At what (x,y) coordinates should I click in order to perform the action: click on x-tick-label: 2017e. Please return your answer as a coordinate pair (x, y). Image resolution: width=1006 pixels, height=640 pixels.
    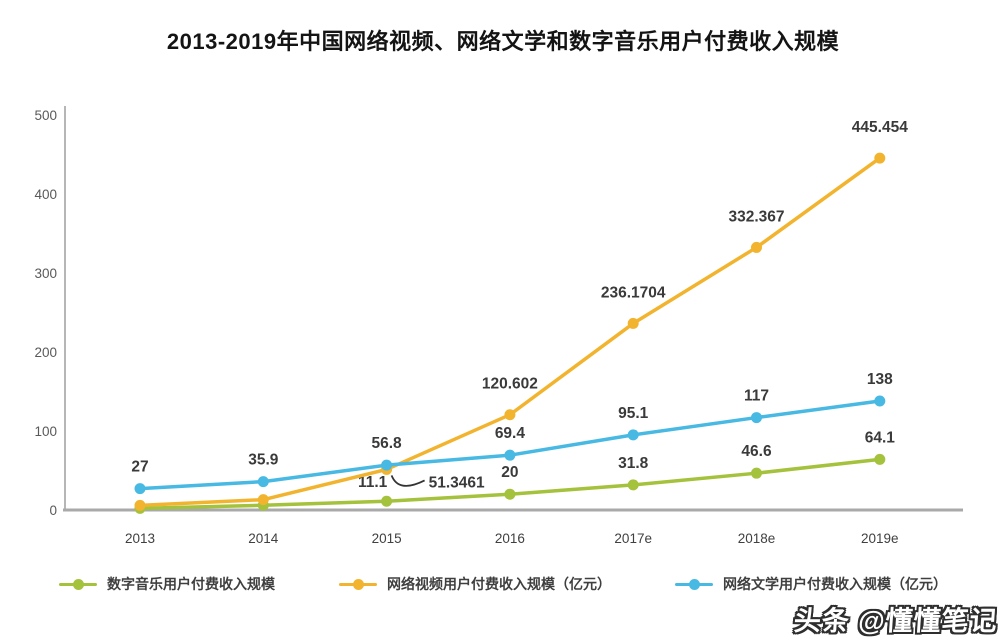
    Looking at the image, I should click on (633, 538).